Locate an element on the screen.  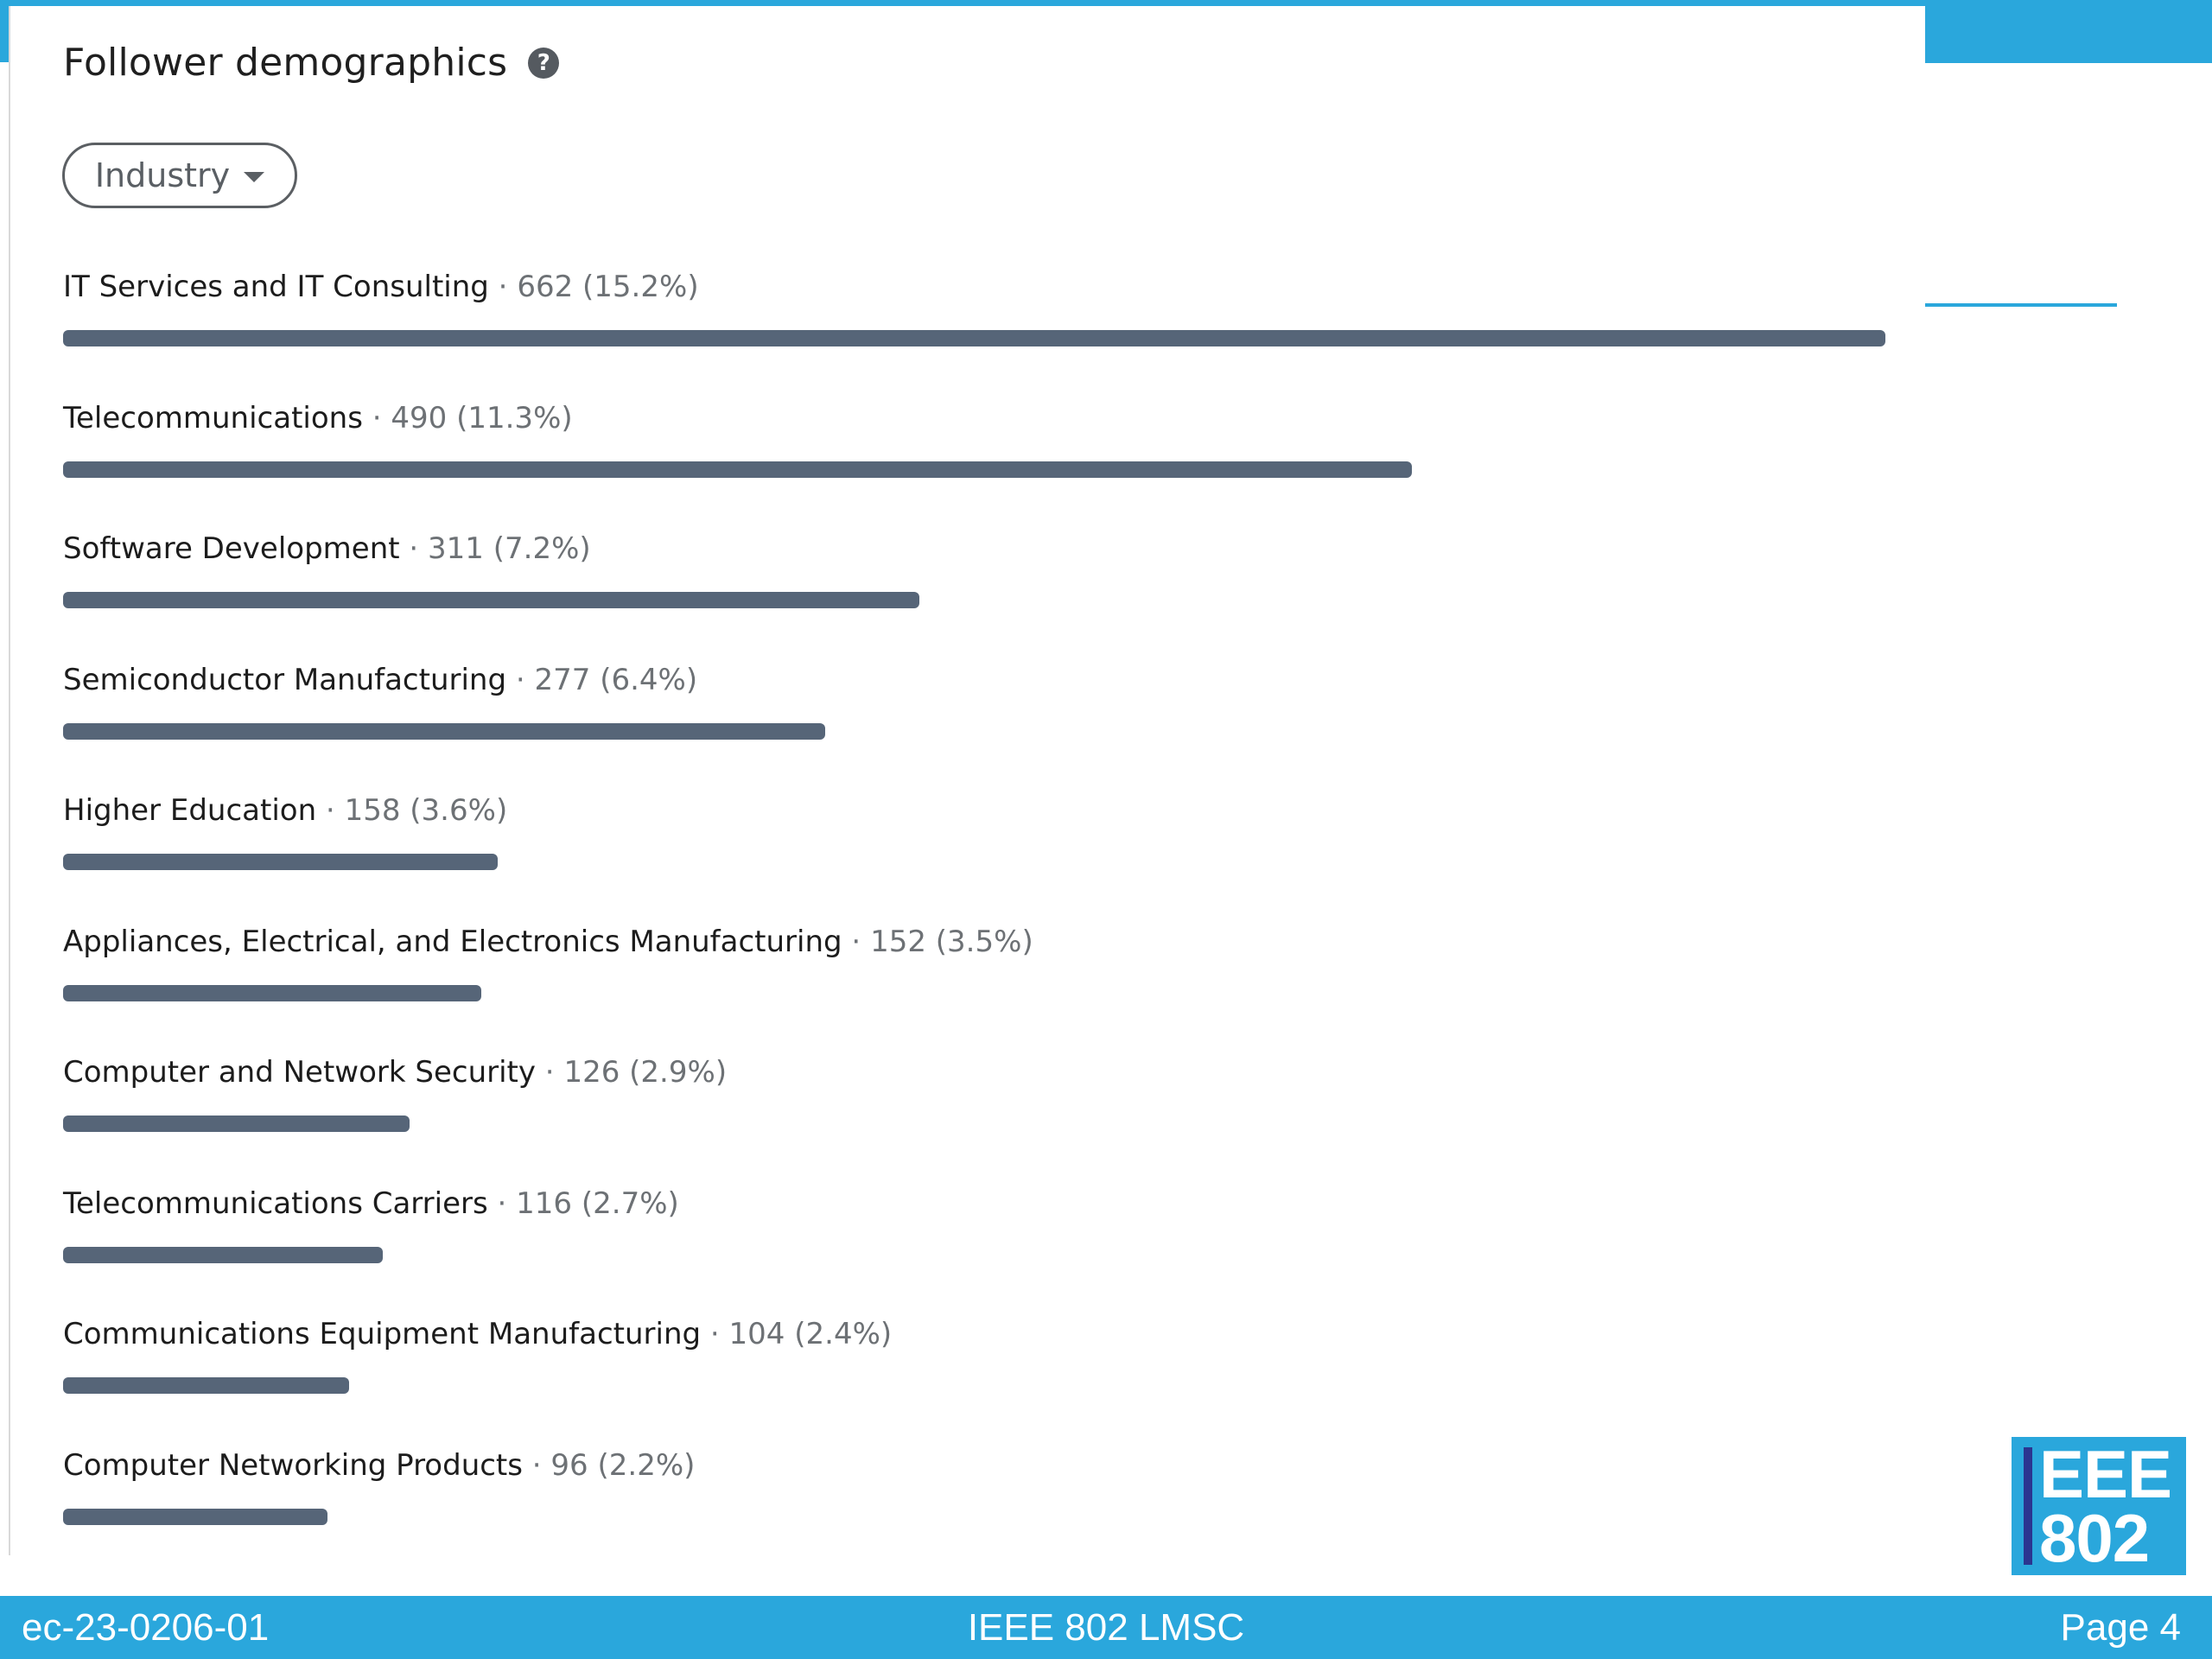
follower-count: 96 is located at coordinates (569, 1465).